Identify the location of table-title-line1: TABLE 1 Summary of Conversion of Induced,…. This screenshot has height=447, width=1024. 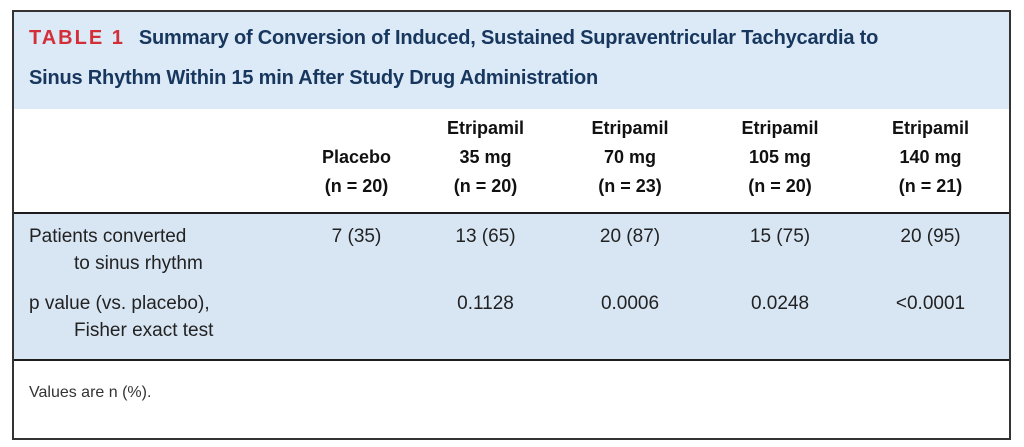
(511, 38).